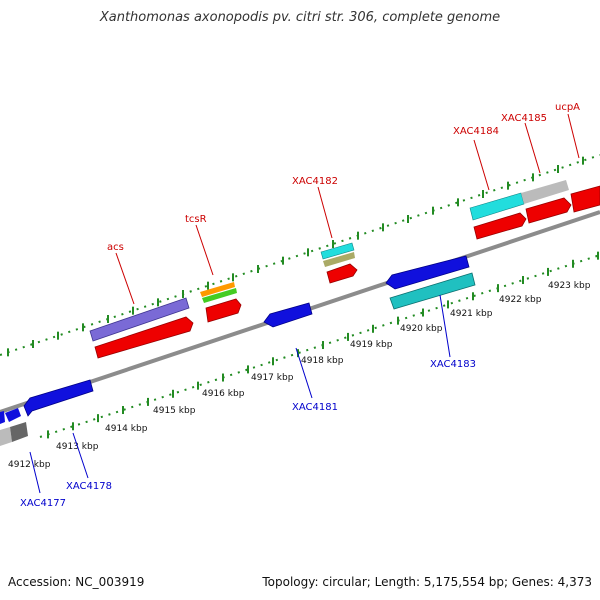 The width and height of the screenshot is (600, 600). I want to click on feature-acs-purple, so click(139, 319).